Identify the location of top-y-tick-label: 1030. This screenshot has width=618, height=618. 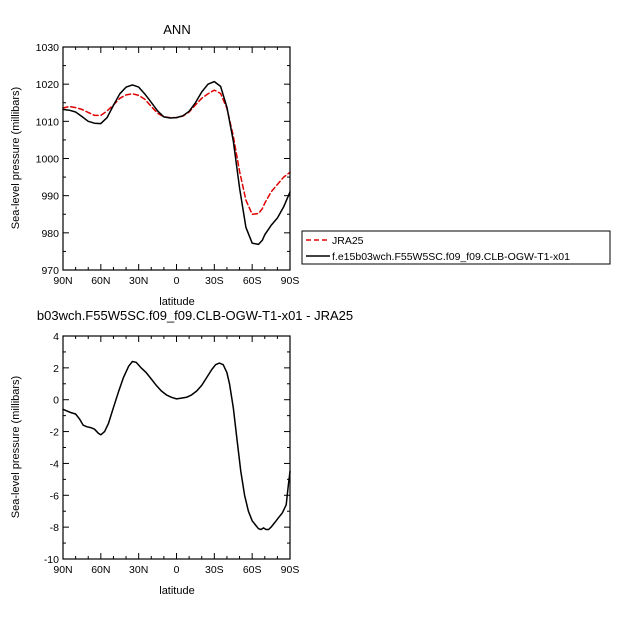
(48, 48).